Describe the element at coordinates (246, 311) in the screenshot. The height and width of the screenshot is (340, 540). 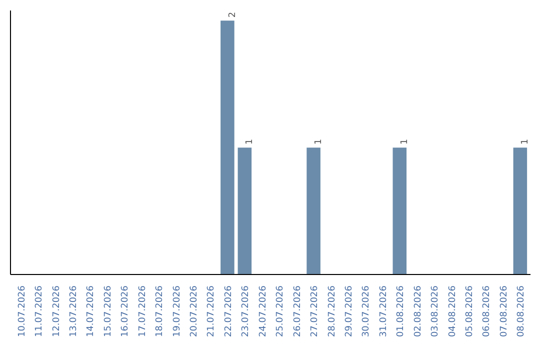
I see `x-tick-label: 23.07.2026` at that location.